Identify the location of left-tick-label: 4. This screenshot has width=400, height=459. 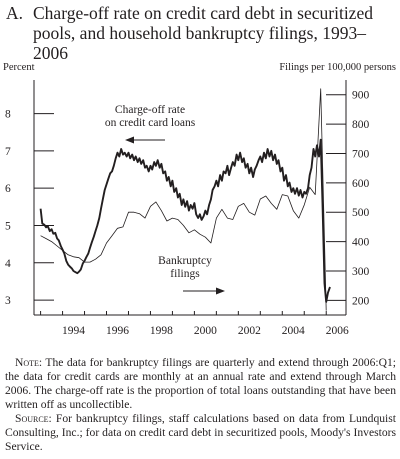
(8, 264).